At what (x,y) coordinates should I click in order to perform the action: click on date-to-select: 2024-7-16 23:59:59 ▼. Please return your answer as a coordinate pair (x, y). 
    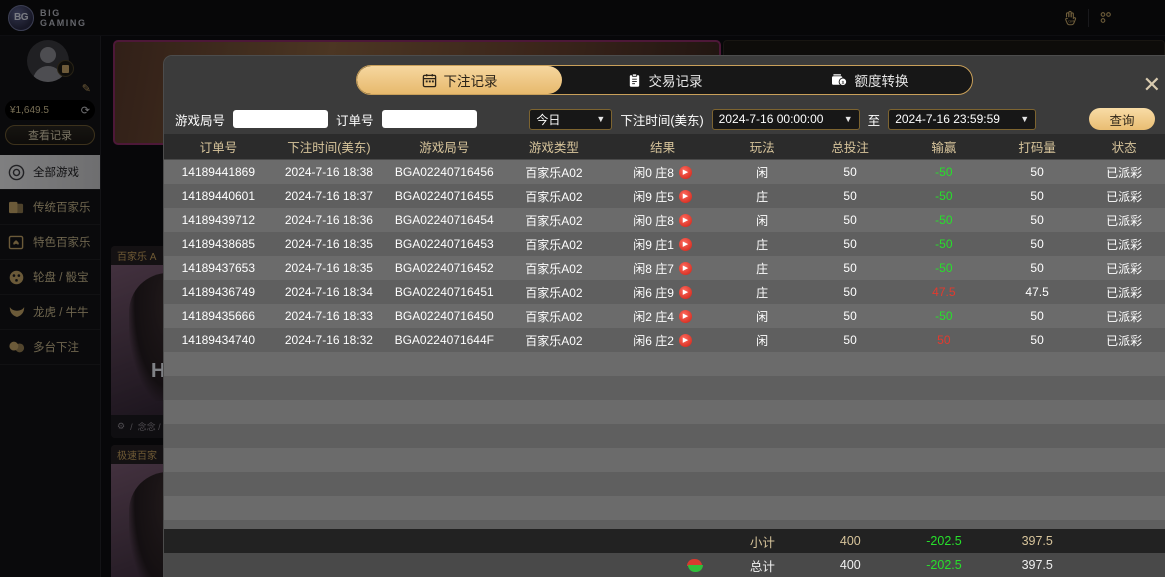
    Looking at the image, I should click on (962, 119).